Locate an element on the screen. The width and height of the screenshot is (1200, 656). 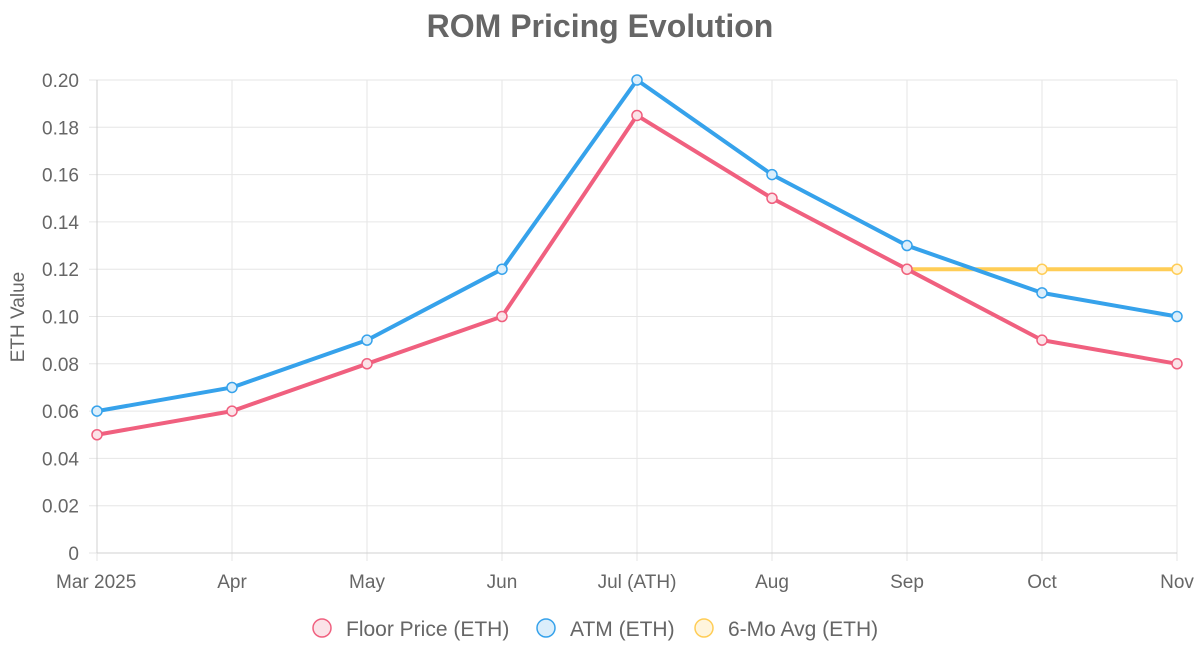
y-tick-label: 0.04 is located at coordinates (60, 459).